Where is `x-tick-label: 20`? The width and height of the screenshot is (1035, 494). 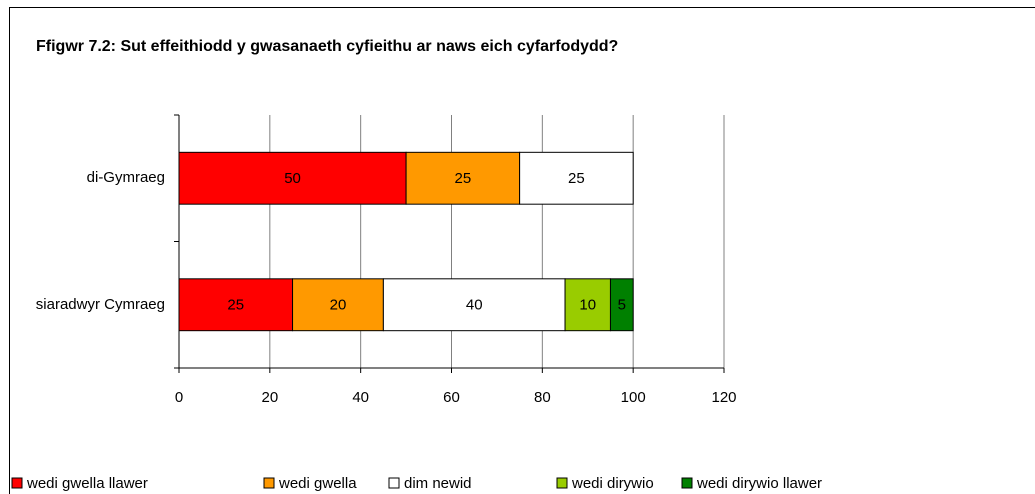 x-tick-label: 20 is located at coordinates (269, 397).